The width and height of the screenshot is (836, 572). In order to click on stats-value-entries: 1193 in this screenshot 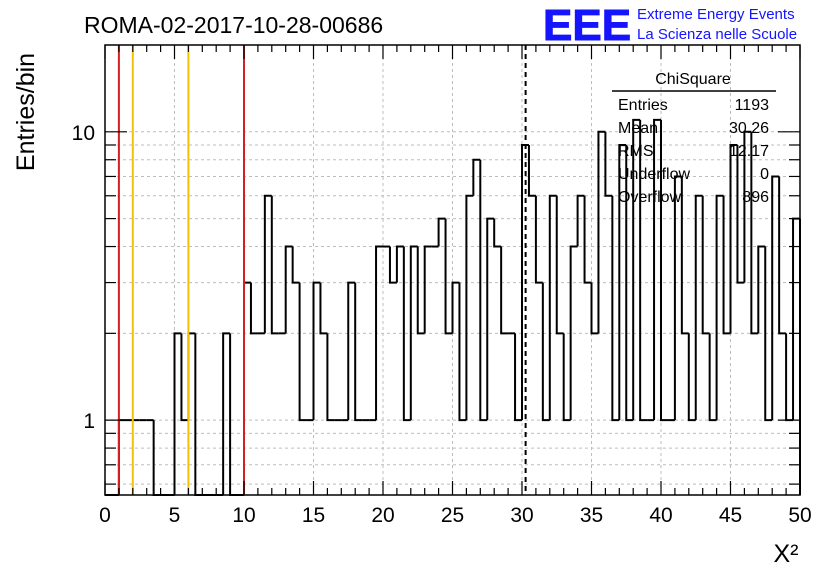, I will do `click(752, 105)`.